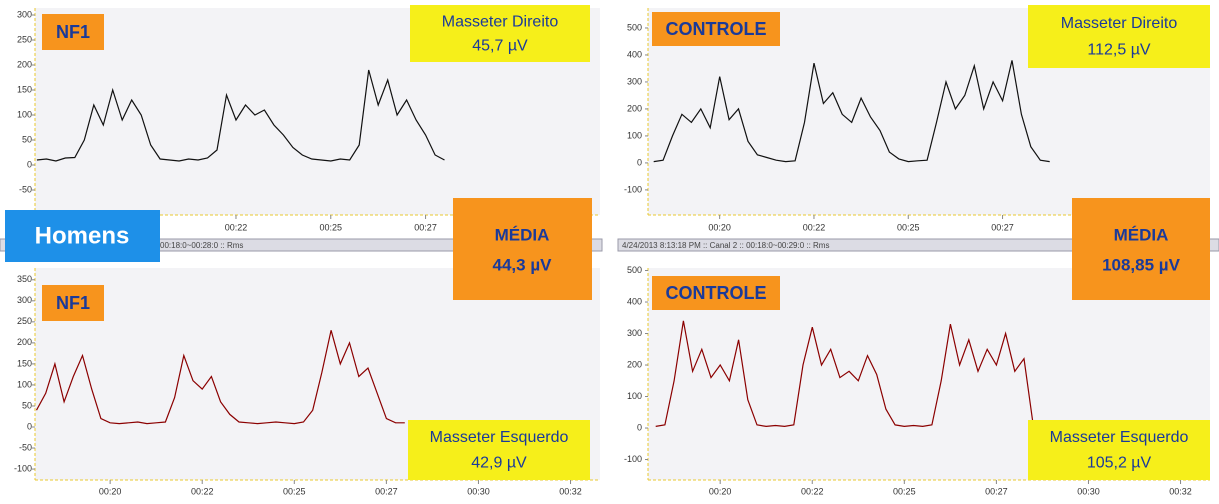  What do you see at coordinates (1119, 50) in the screenshot?
I see `annotation-value: 112,5 µV` at bounding box center [1119, 50].